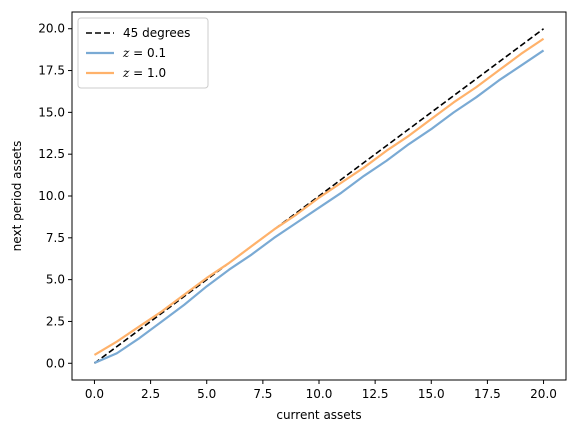 The image size is (576, 432). I want to click on y-axis: 0.0 2.5 5.0 7.5 10.0 12.5 15.0 17.5 20.0, so click(55, 196).